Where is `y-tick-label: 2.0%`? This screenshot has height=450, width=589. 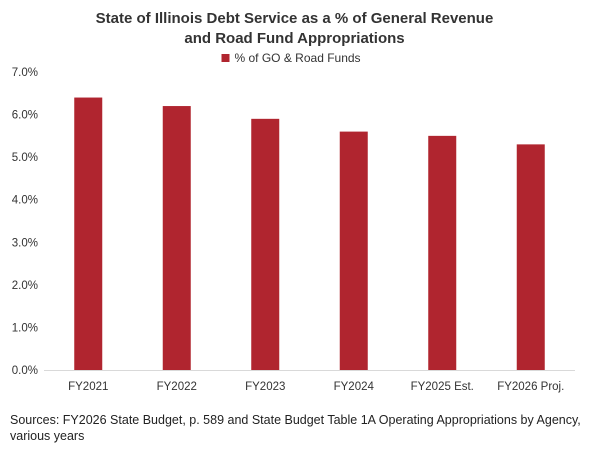 y-tick-label: 2.0% is located at coordinates (25, 286).